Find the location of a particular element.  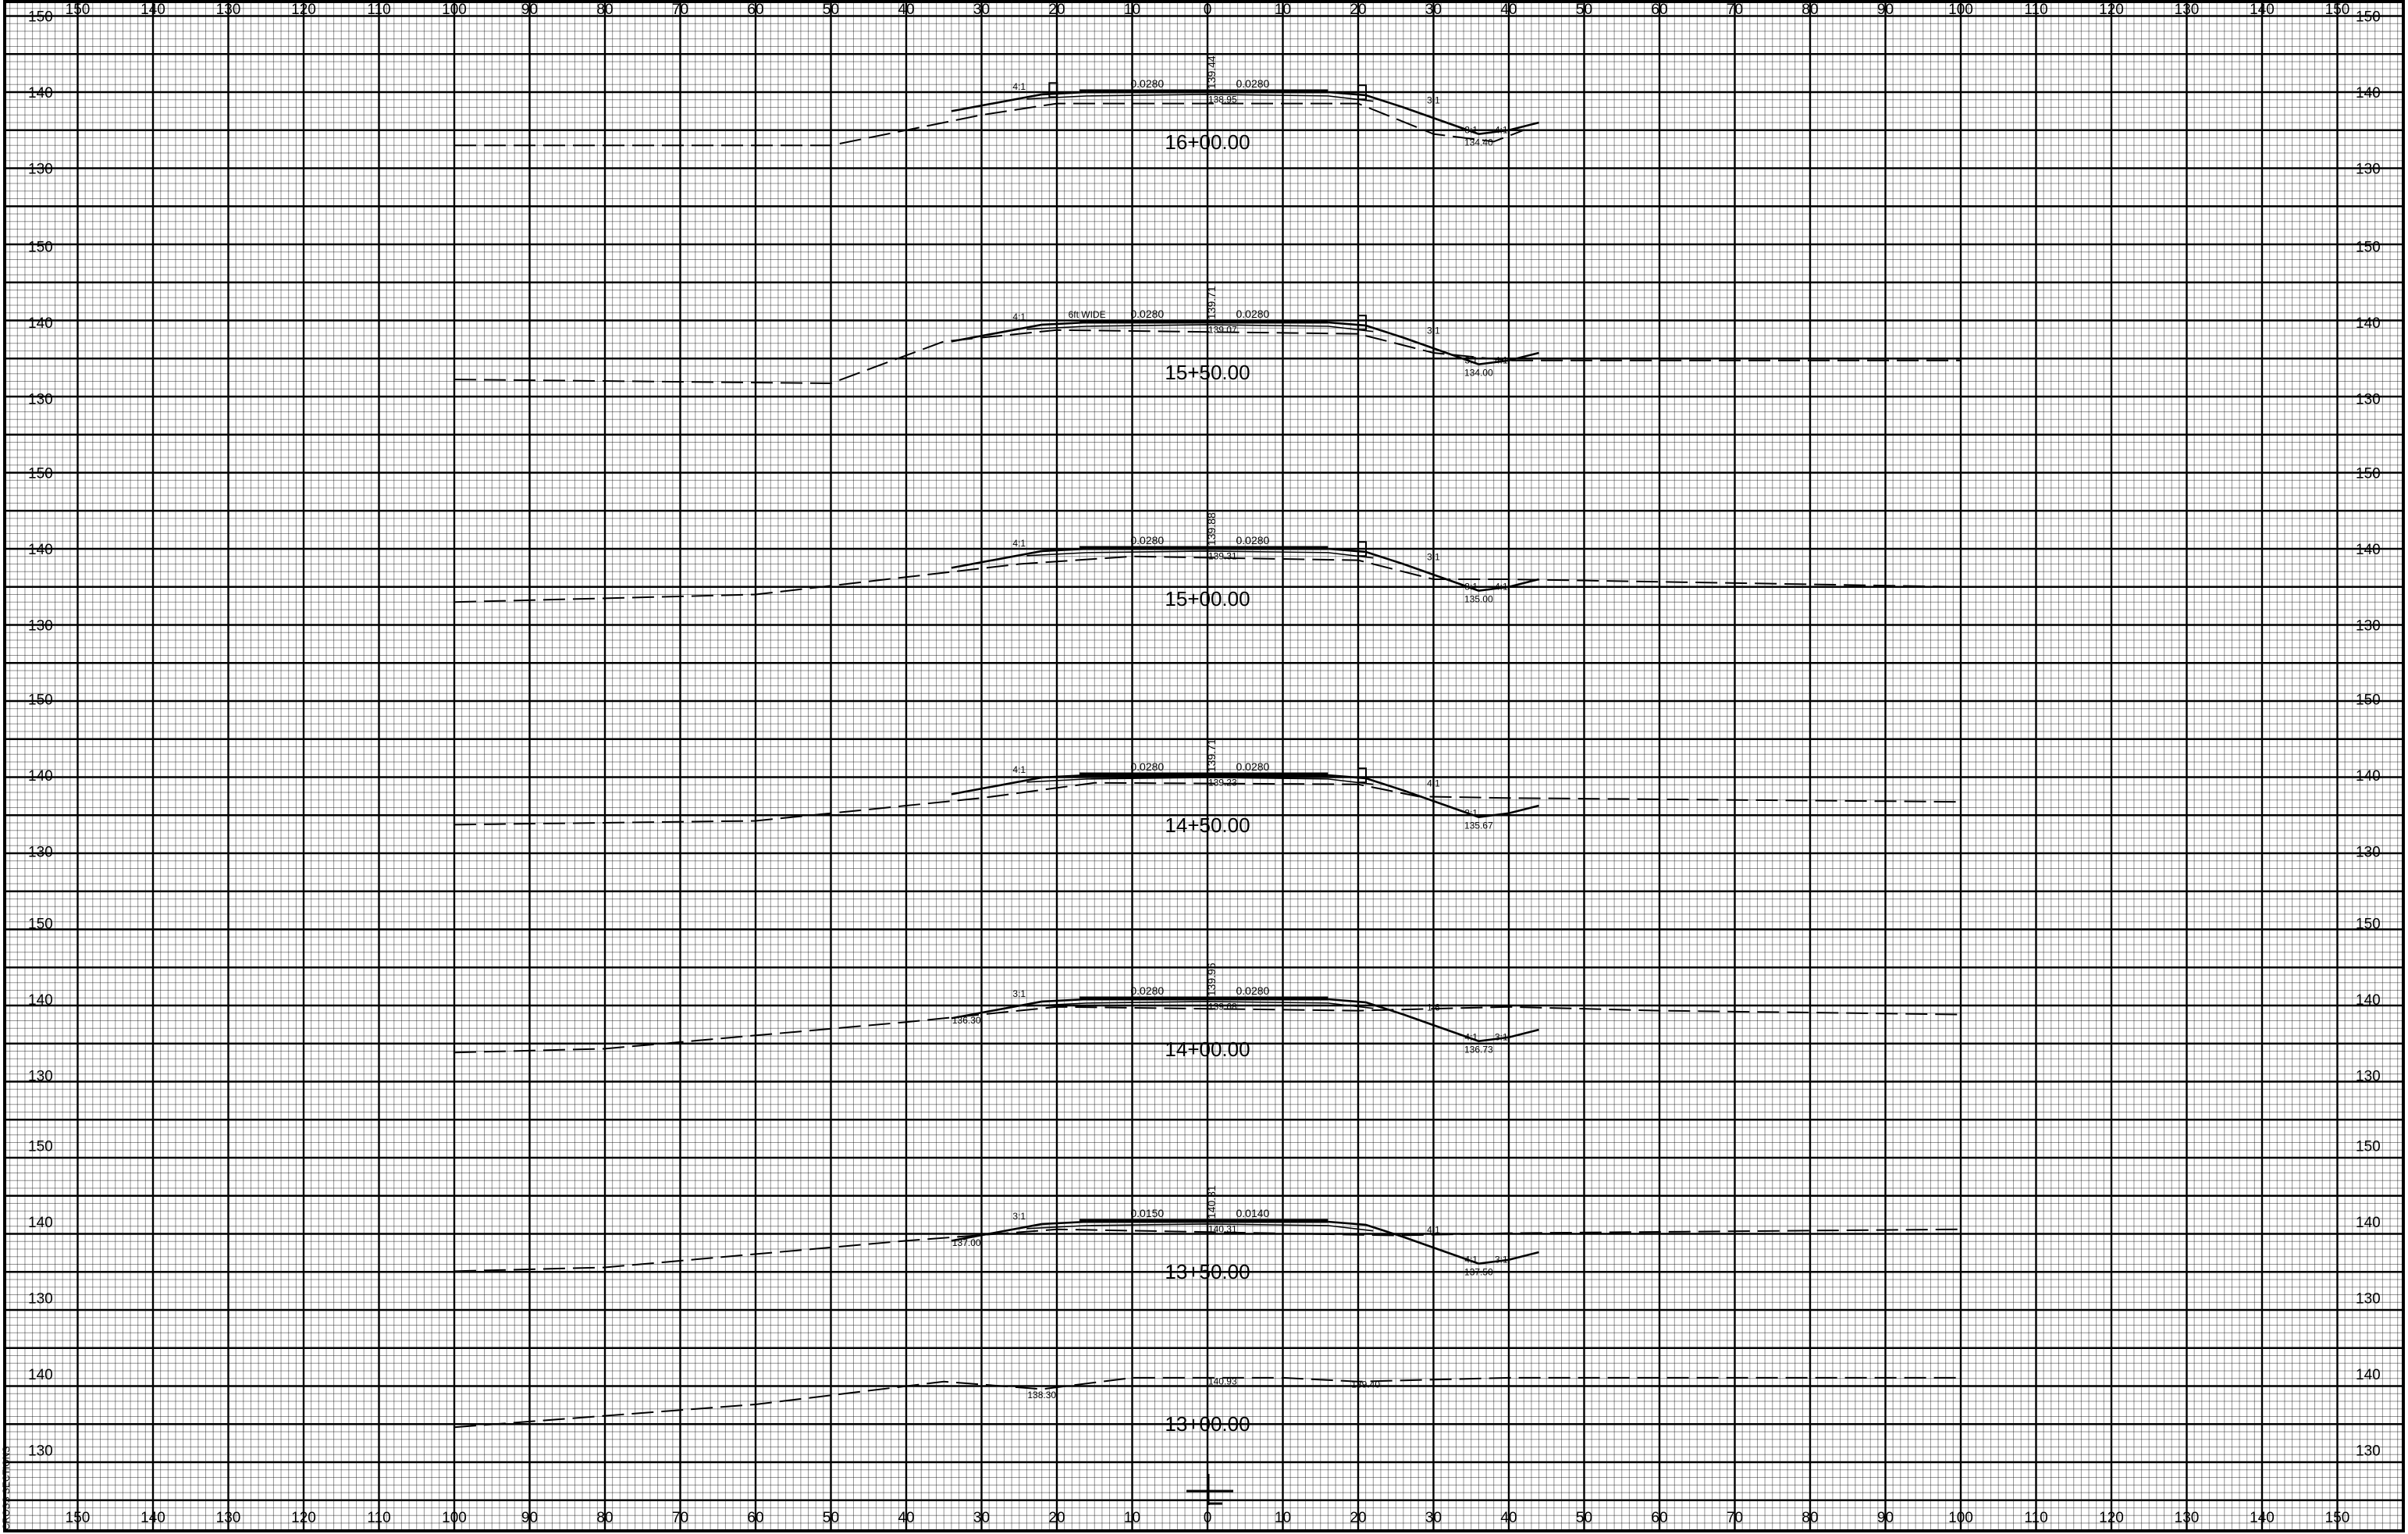

x-axis-label-top: 20 is located at coordinates (1358, 10).